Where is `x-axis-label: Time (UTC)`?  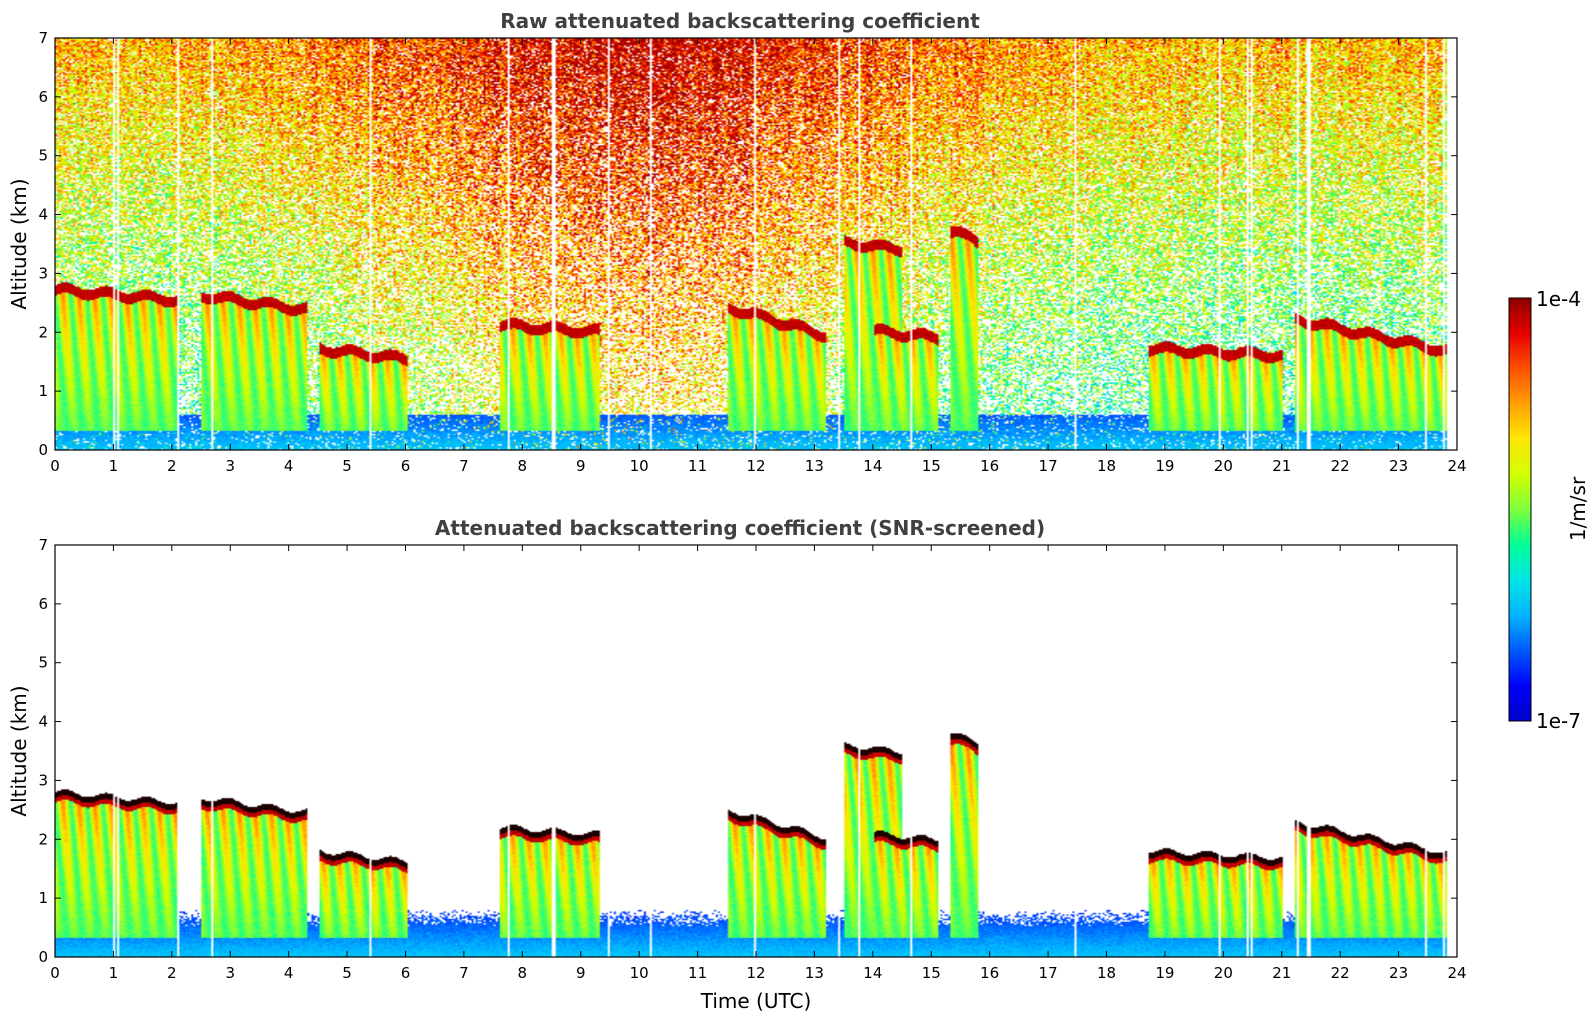
x-axis-label: Time (UTC) is located at coordinates (756, 1001).